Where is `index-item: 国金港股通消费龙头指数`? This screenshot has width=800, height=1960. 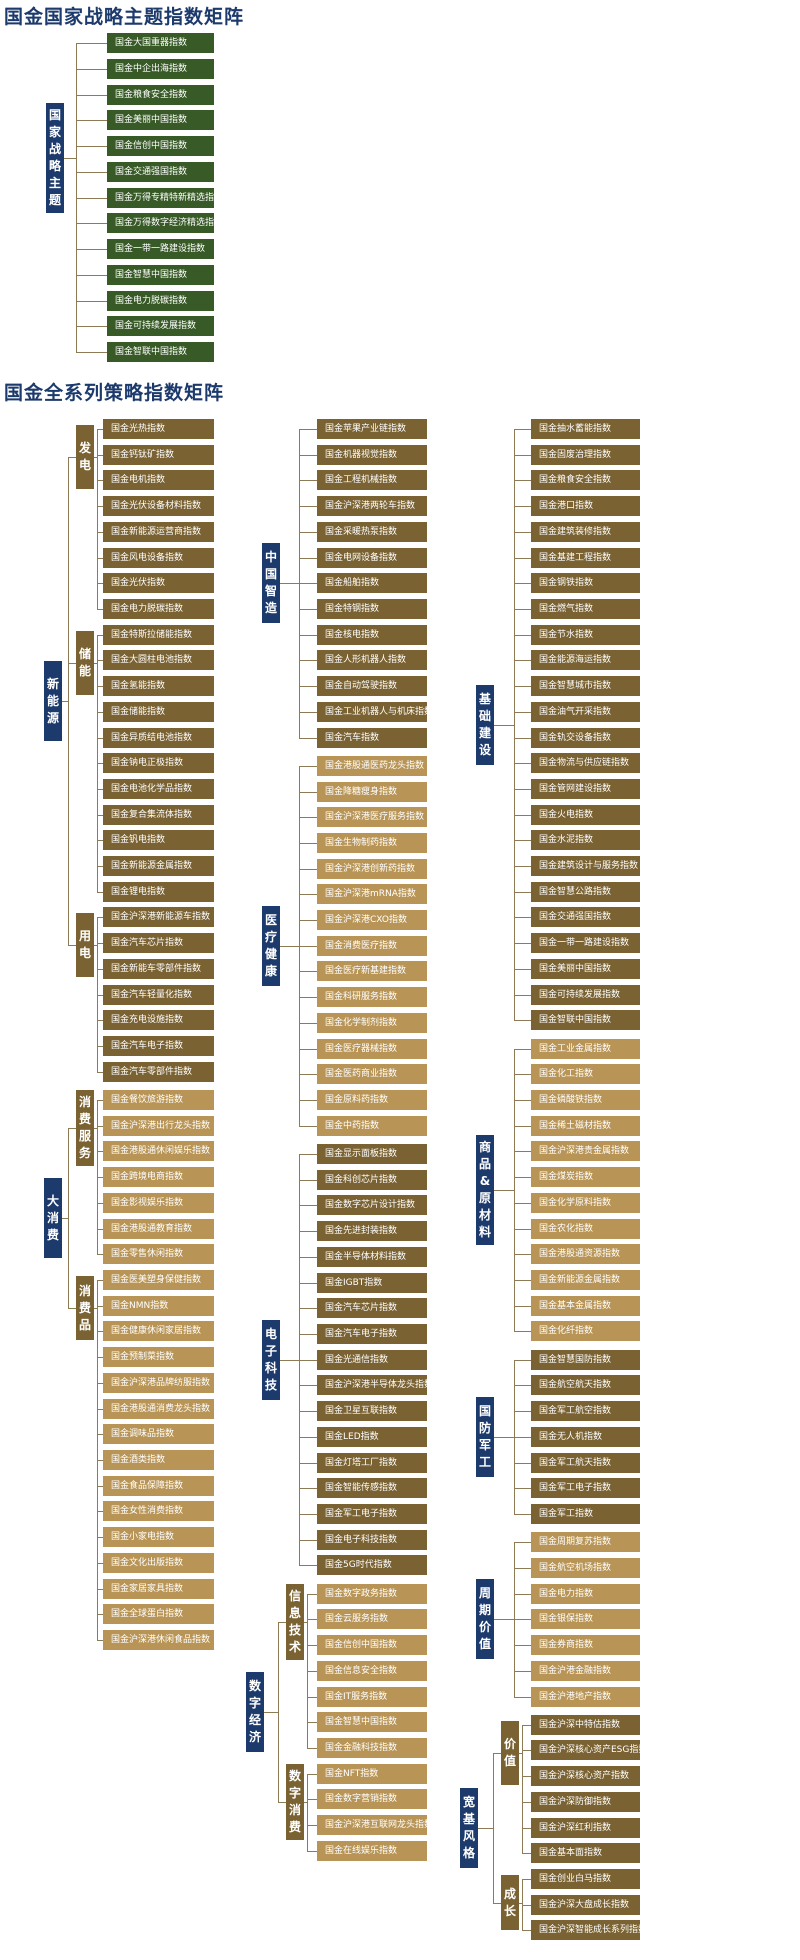
index-item: 国金港股通消费龙头指数 is located at coordinates (158, 1408).